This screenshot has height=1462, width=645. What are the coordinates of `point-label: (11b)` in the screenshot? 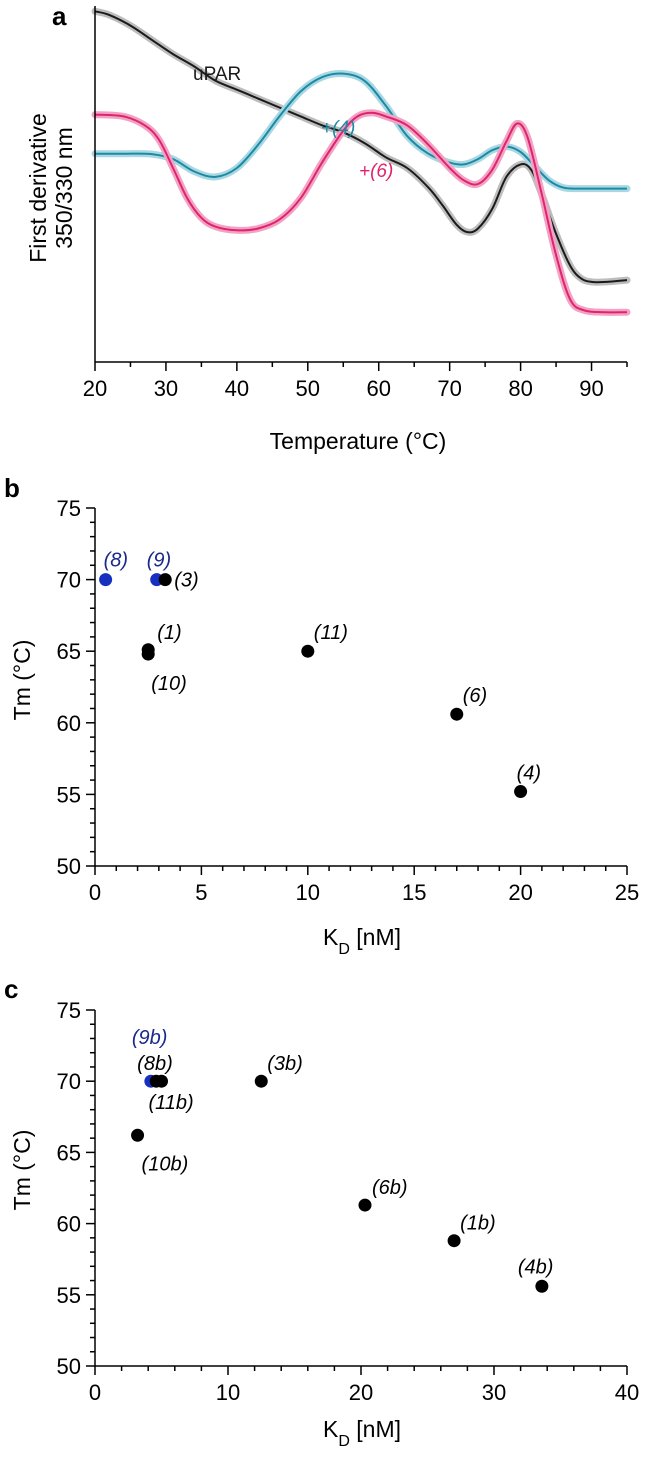 It's located at (171, 1103).